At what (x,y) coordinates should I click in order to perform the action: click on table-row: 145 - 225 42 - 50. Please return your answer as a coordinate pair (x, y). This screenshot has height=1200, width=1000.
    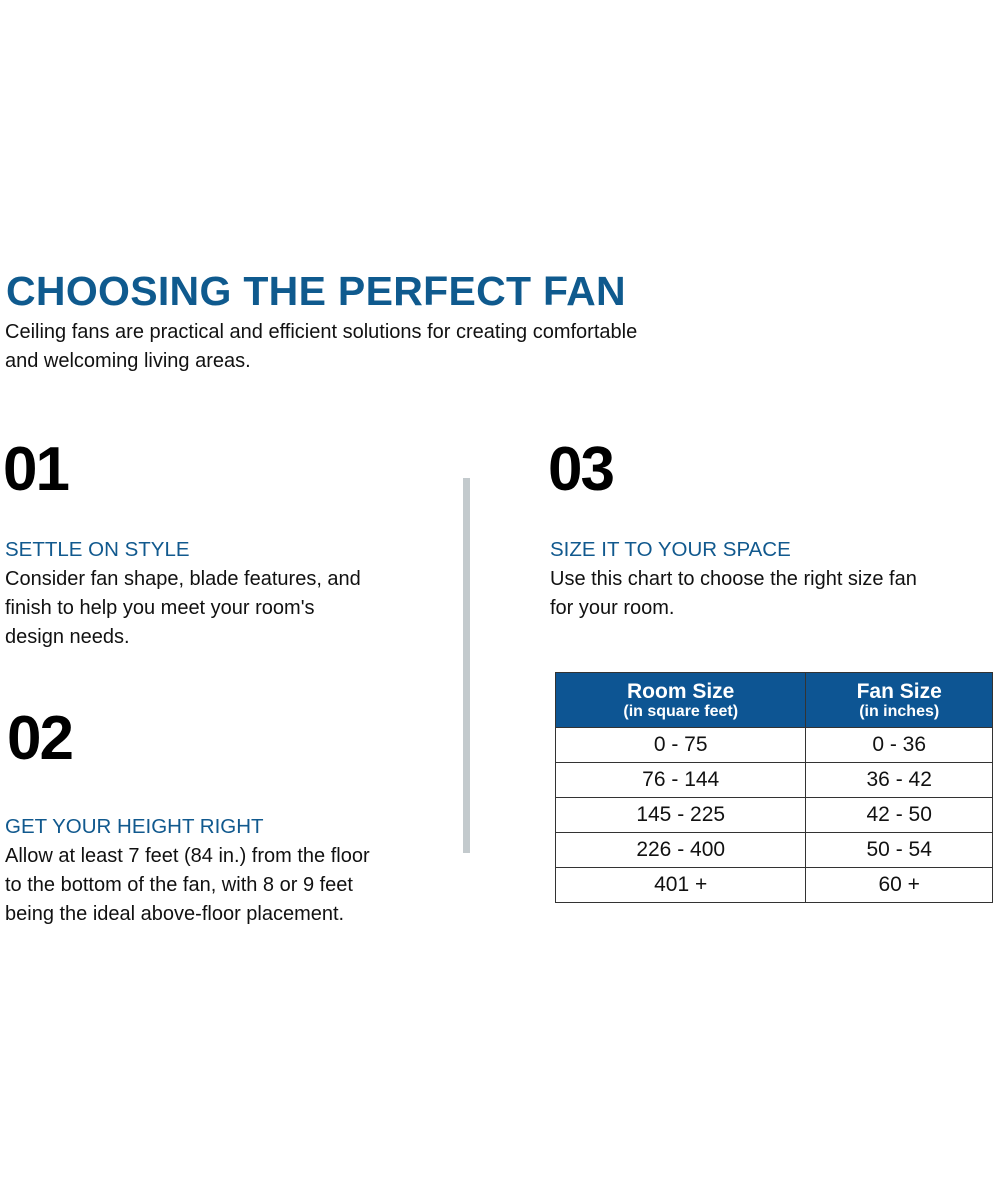
    Looking at the image, I should click on (773, 815).